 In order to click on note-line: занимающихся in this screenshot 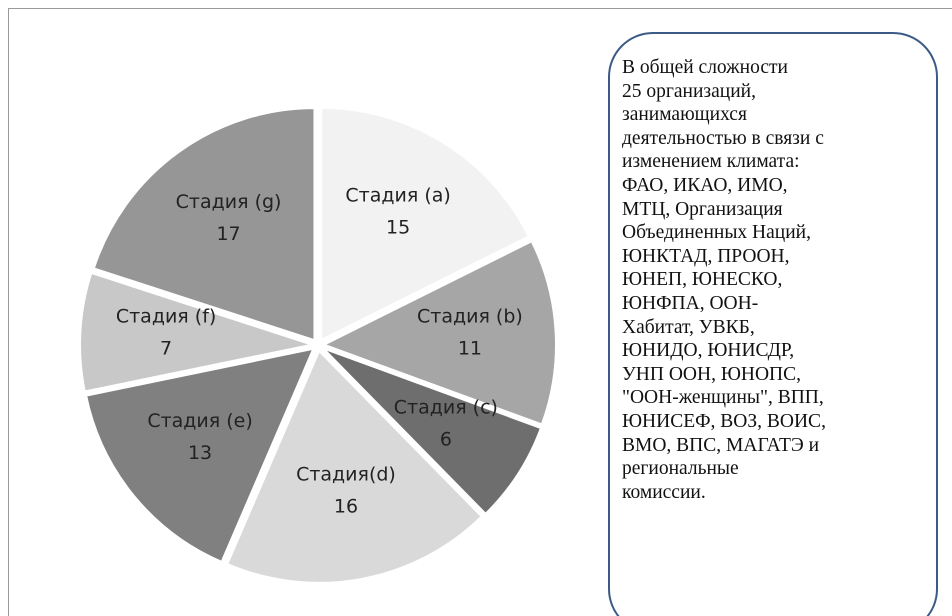, I will do `click(684, 115)`.